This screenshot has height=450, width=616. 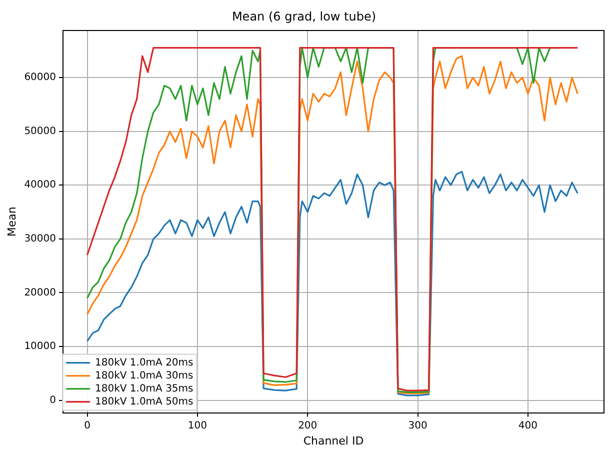 I want to click on x-tick-label: 200, so click(x=308, y=426).